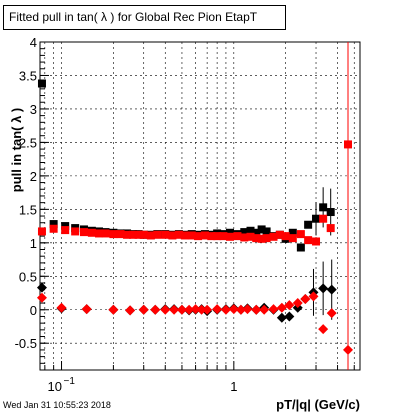 Image resolution: width=400 pixels, height=414 pixels. What do you see at coordinates (33, 310) in the screenshot?
I see `y-tick-label: 0` at bounding box center [33, 310].